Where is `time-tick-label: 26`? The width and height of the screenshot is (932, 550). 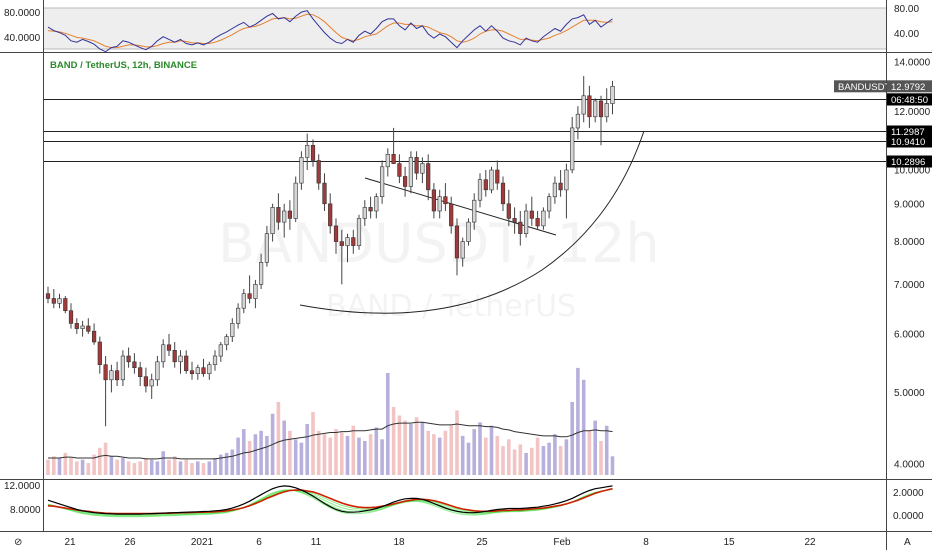
time-tick-label: 26 is located at coordinates (130, 542).